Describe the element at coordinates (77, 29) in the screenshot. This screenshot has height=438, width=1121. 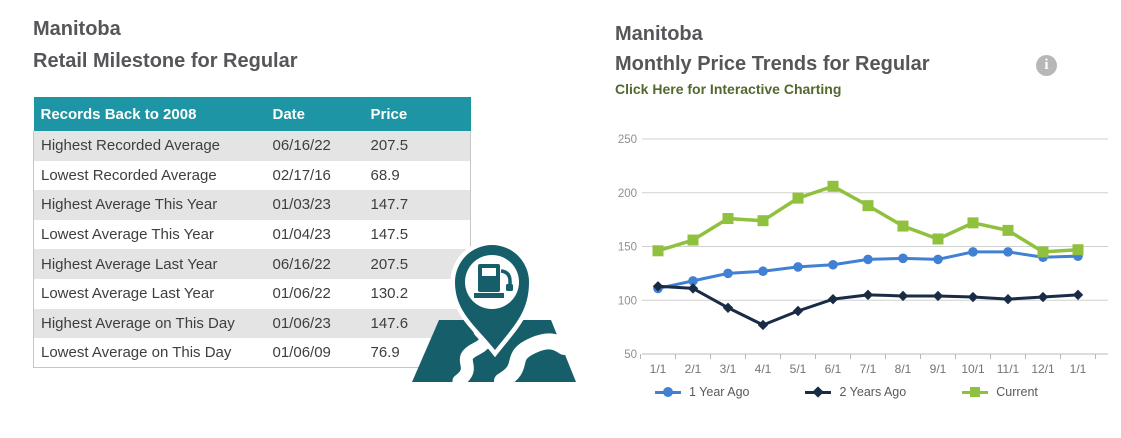
I see `milestones-region-title: Manitoba` at that location.